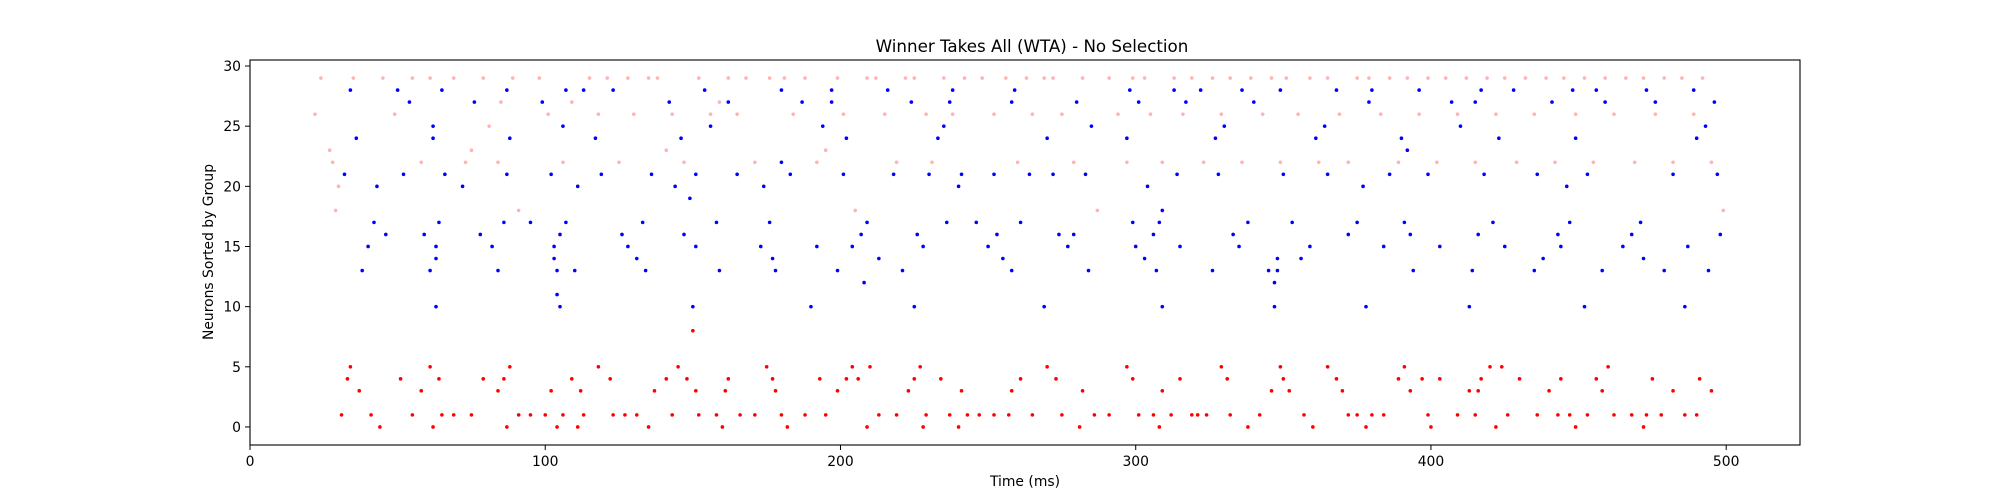 This screenshot has height=500, width=2000. What do you see at coordinates (1032, 46) in the screenshot?
I see `chart-title: Winner Takes All (WTA) - No Selection` at bounding box center [1032, 46].